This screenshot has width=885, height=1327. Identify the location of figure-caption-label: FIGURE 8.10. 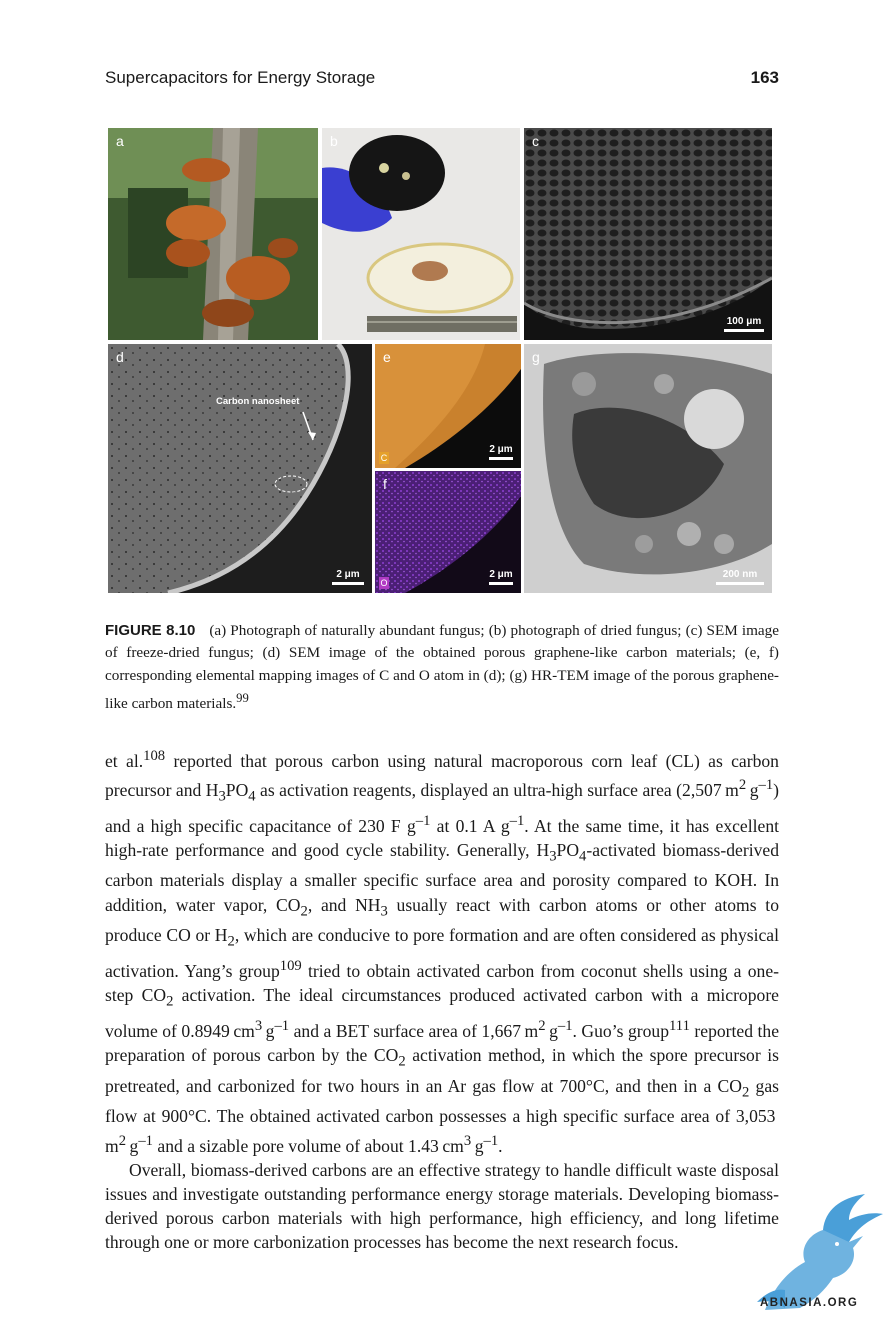
(150, 630).